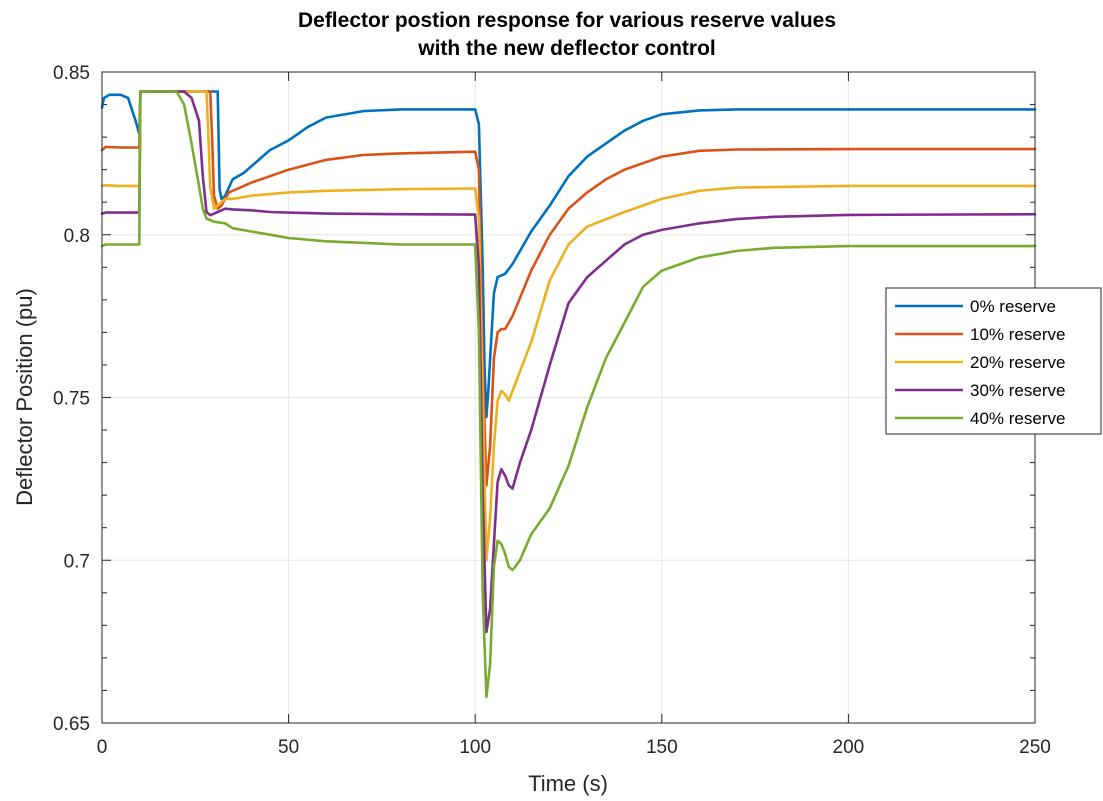  I want to click on y-tick-labels: 0.65 0.7 0.75 0.8 0.85, so click(71, 399).